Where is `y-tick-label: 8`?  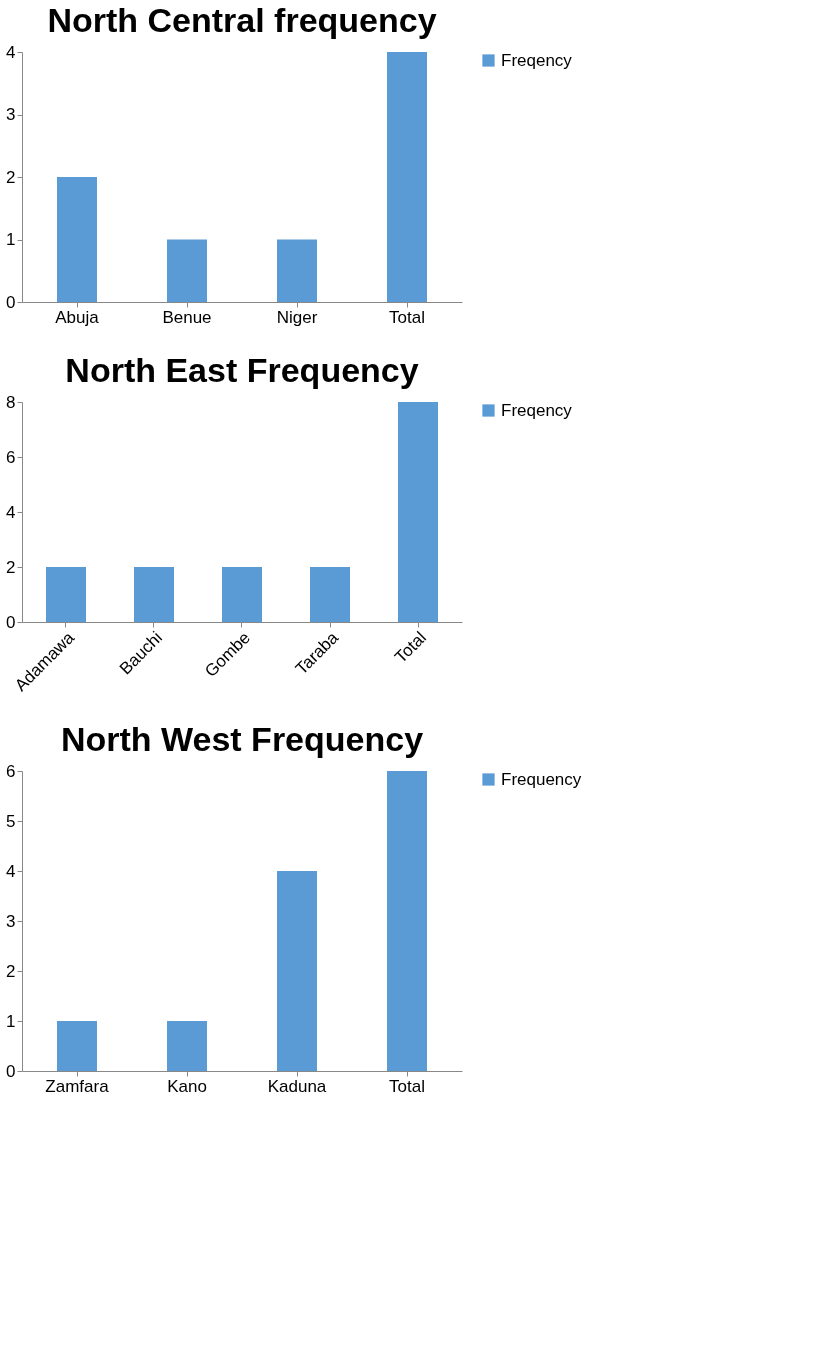 y-tick-label: 8 is located at coordinates (11, 402).